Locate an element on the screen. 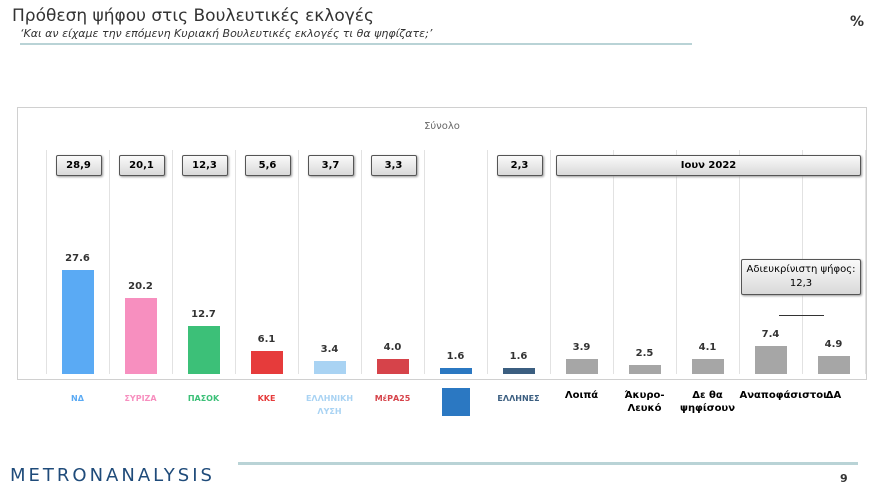 The image size is (880, 495). annotation: Αδιευκρίνιστη ψήφος: 12,3 is located at coordinates (801, 277).